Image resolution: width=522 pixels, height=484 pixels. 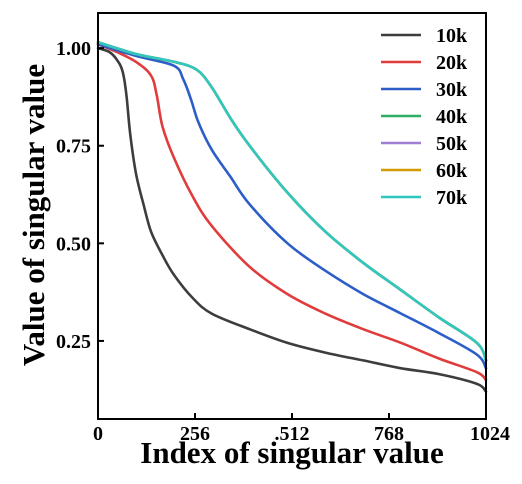 What do you see at coordinates (452, 63) in the screenshot?
I see `legend-label-20k: 20k` at bounding box center [452, 63].